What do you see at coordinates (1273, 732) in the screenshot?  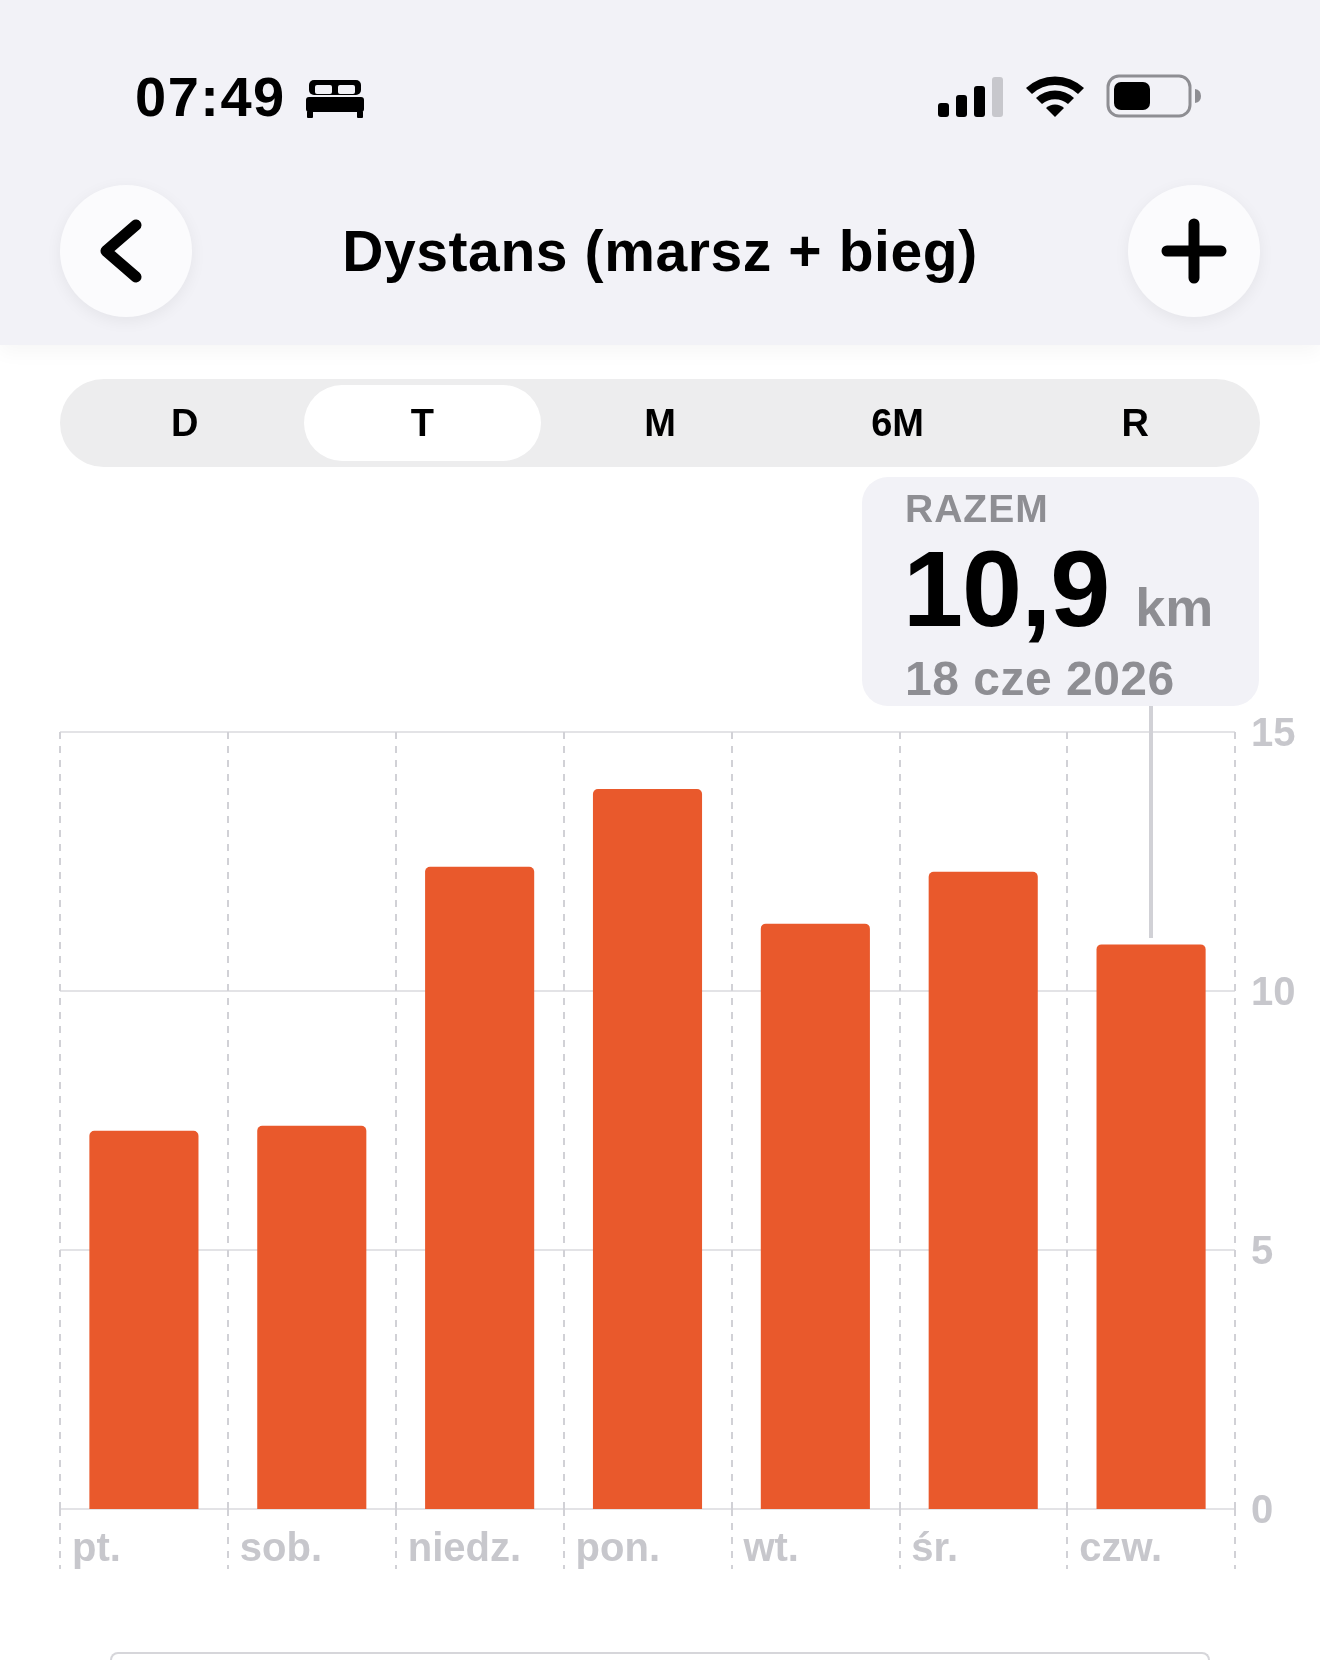 I see `y-tick-label: 15` at bounding box center [1273, 732].